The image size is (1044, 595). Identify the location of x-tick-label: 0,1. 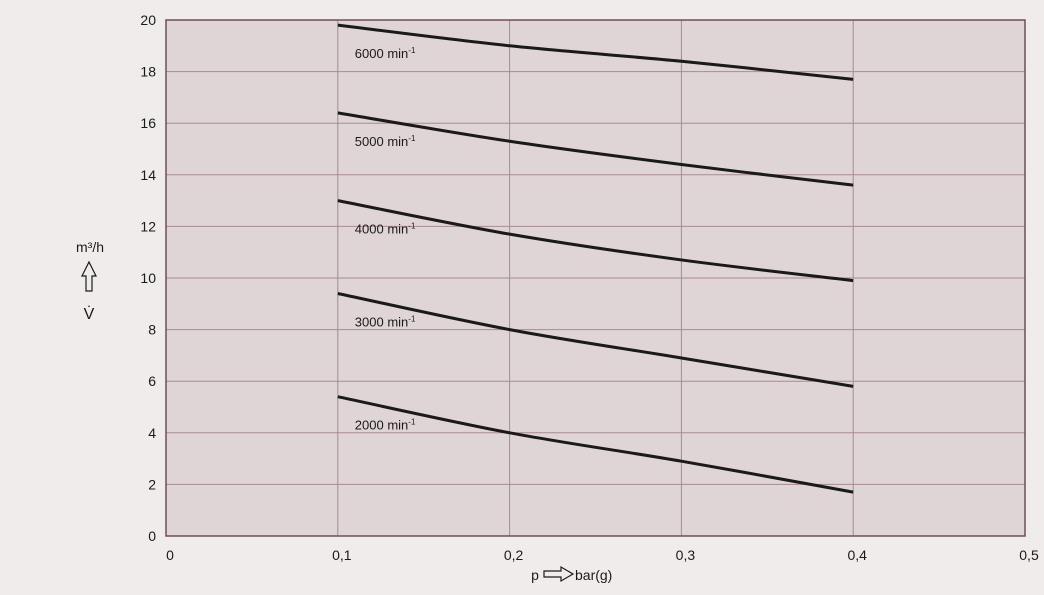
(342, 555).